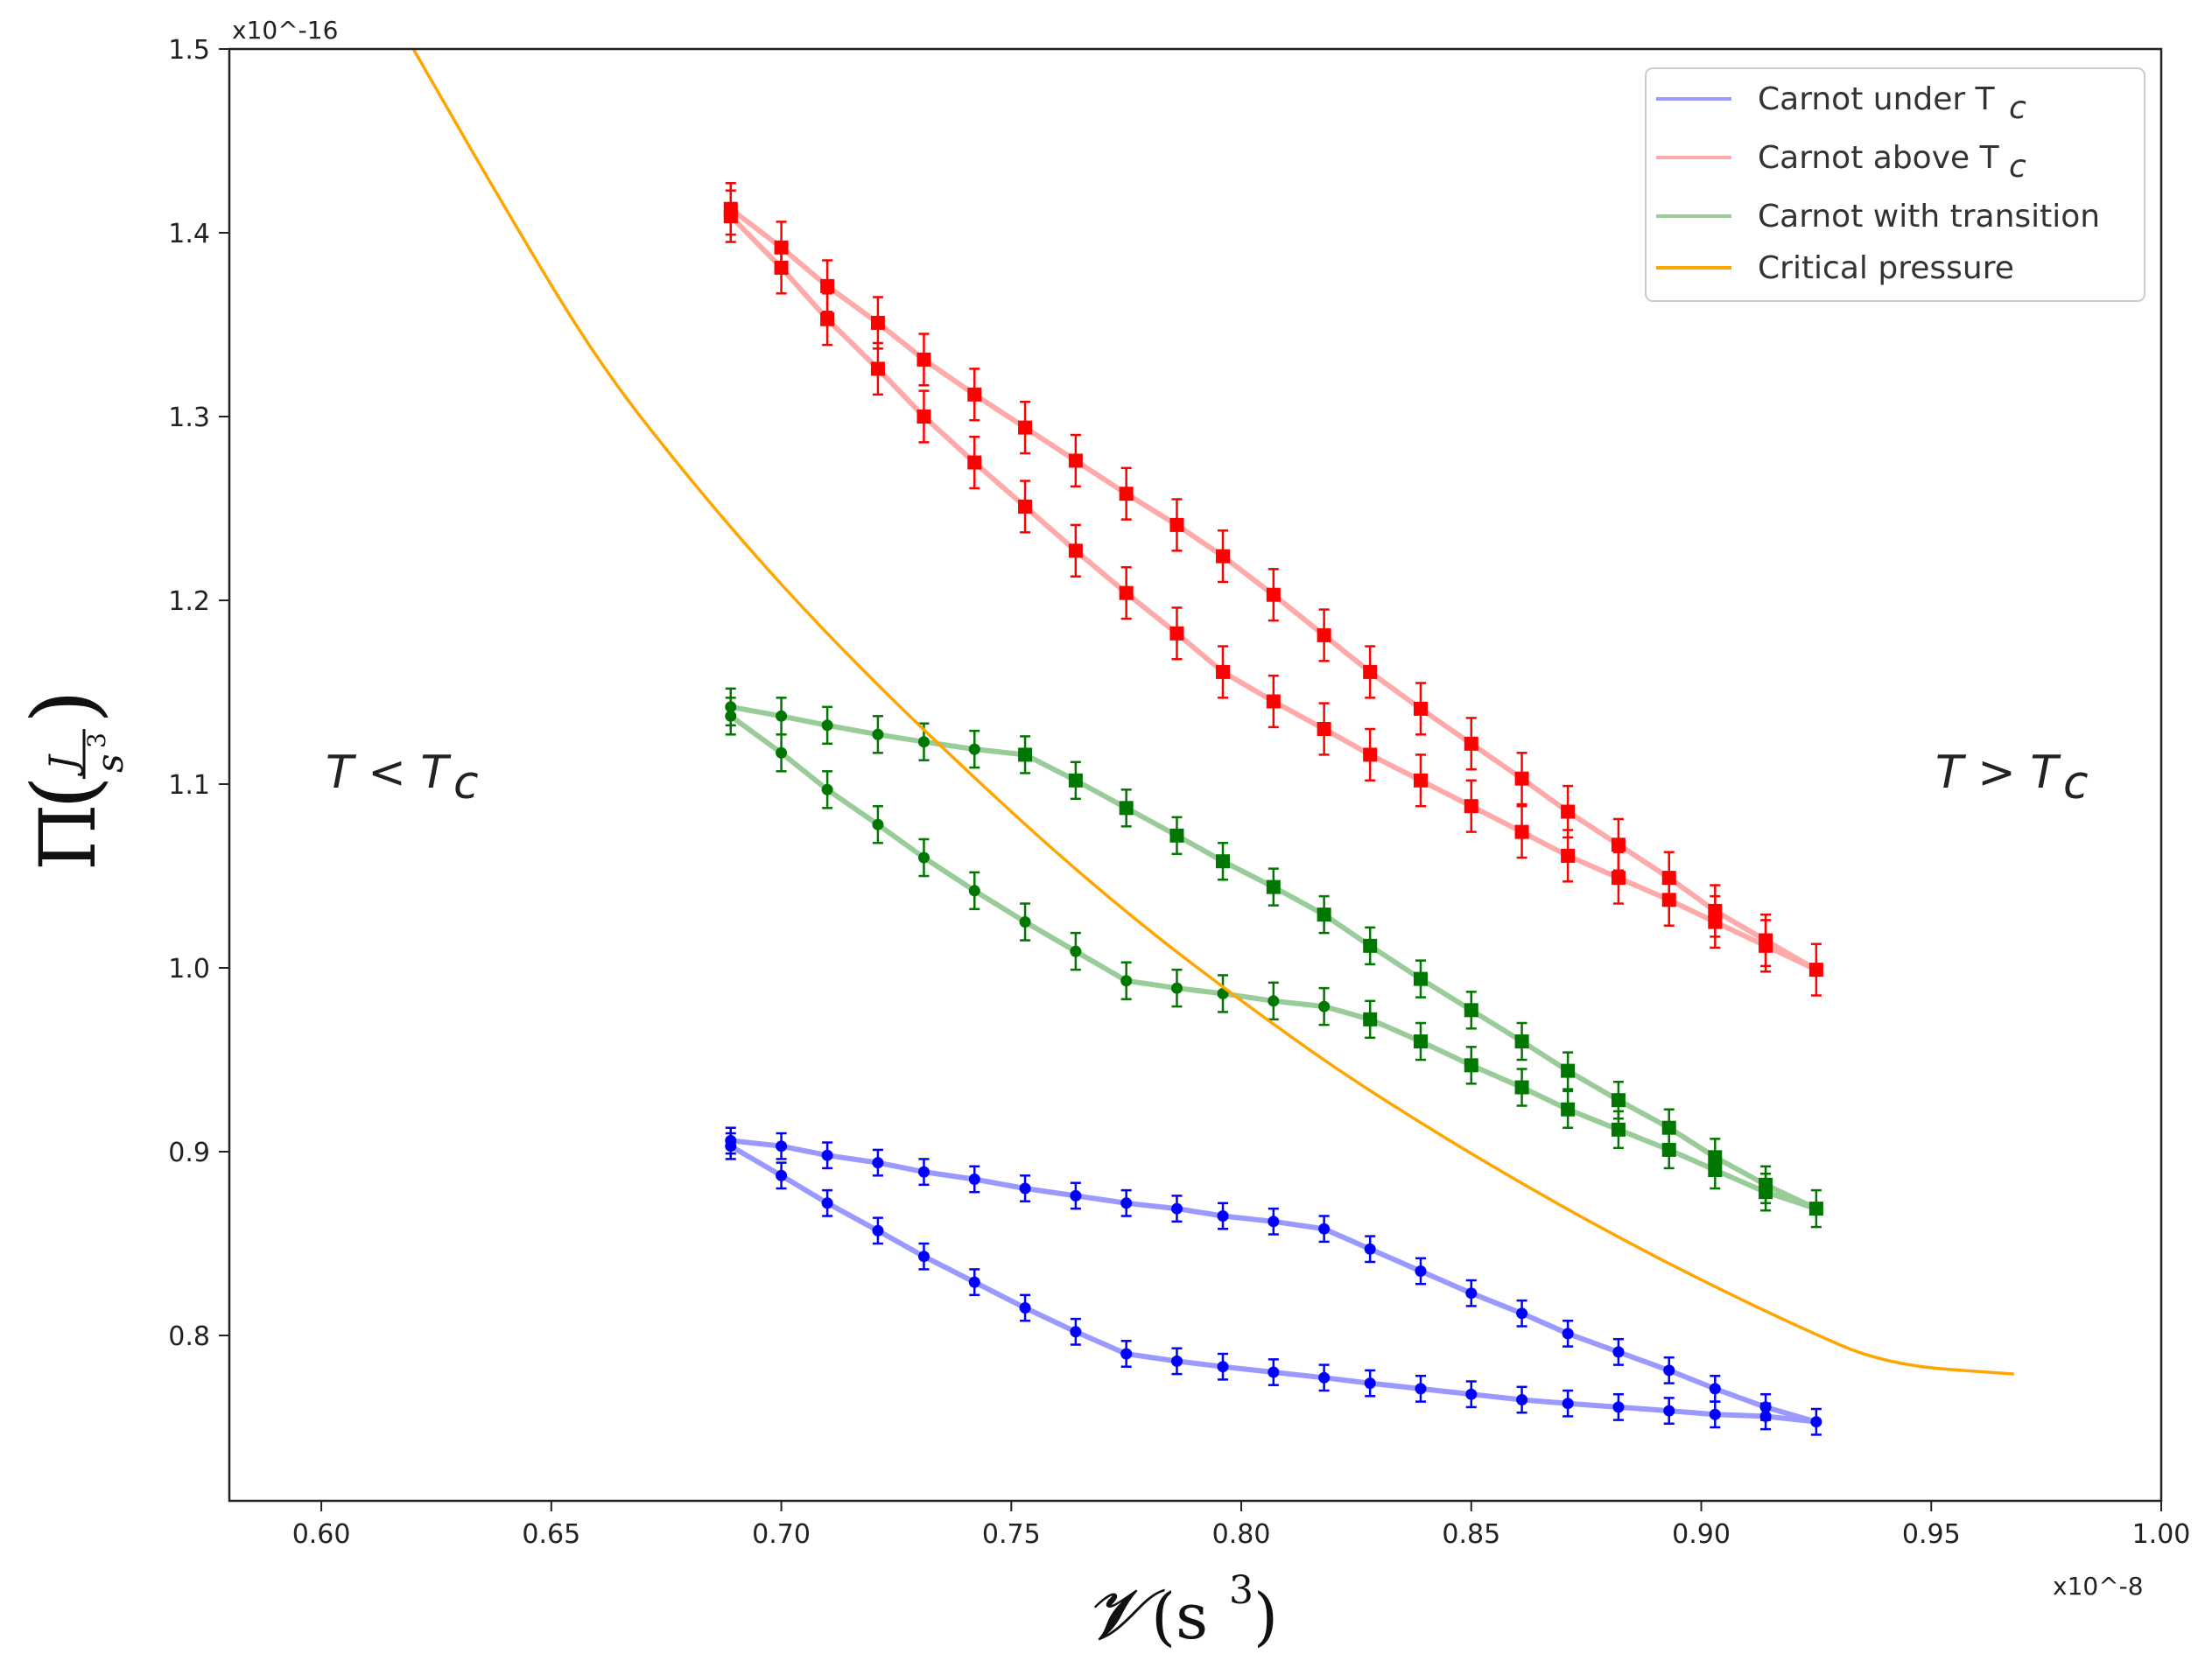 The height and width of the screenshot is (1668, 2212). What do you see at coordinates (551, 1534) in the screenshot?
I see `x-tick-label: 0.65` at bounding box center [551, 1534].